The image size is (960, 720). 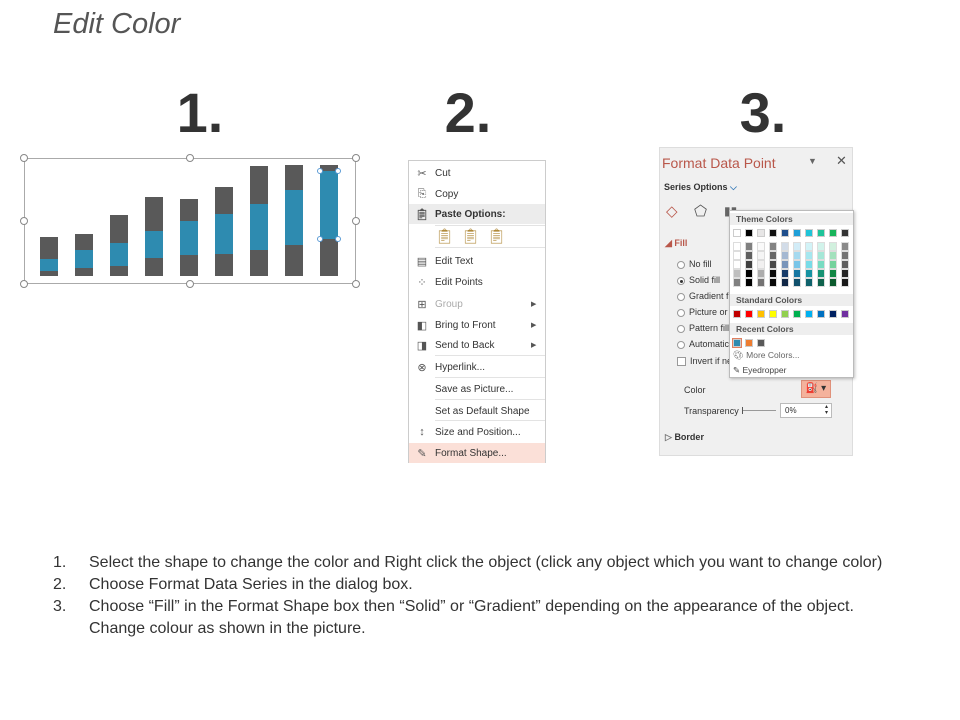 I want to click on fill-section-header: ◢ Fill, so click(x=676, y=243).